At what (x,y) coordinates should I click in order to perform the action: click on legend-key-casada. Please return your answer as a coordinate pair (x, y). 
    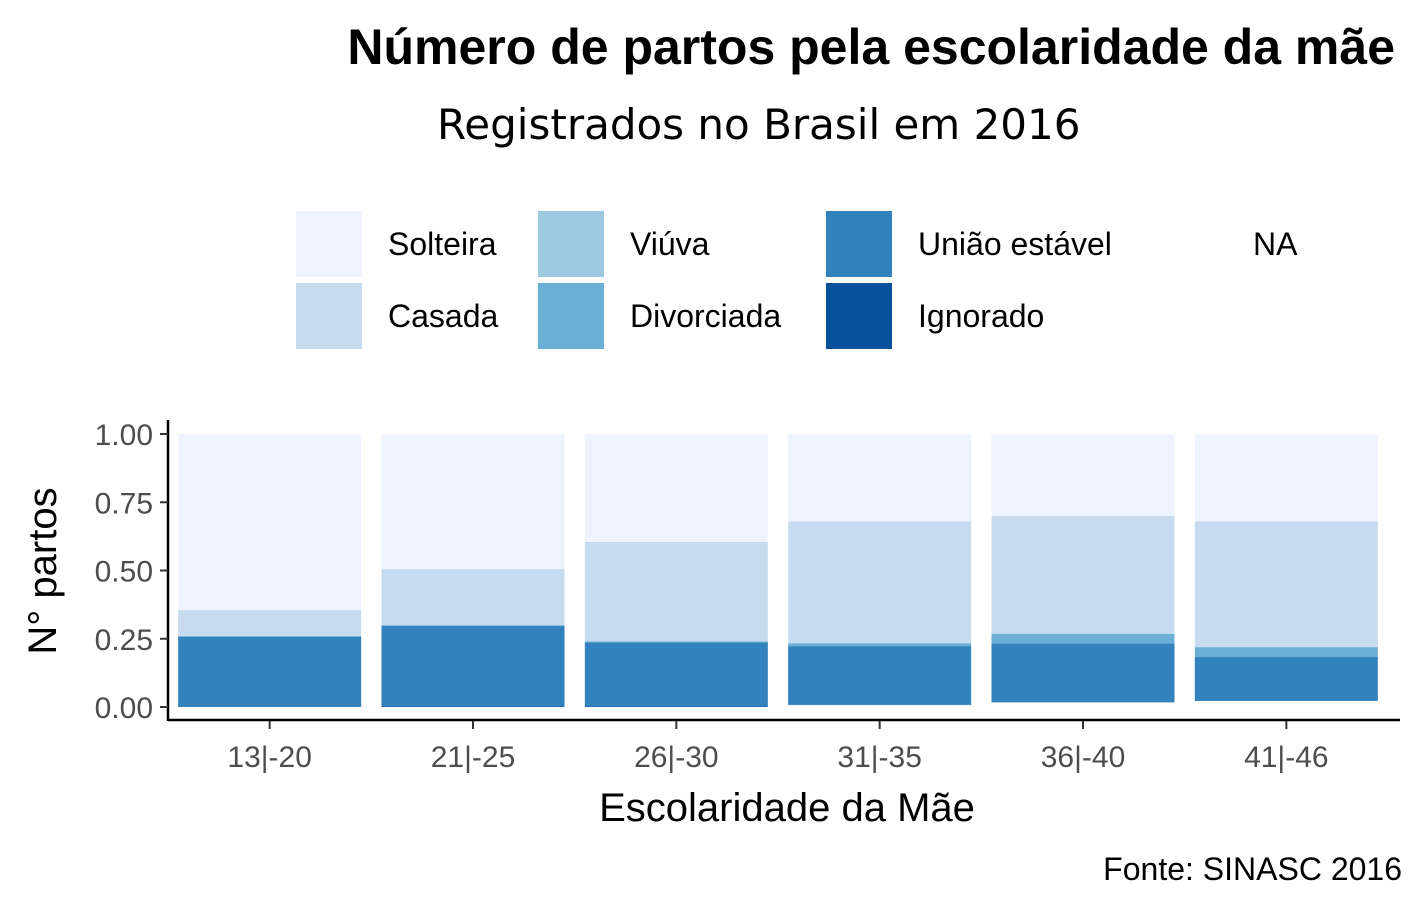
    Looking at the image, I should click on (329, 316).